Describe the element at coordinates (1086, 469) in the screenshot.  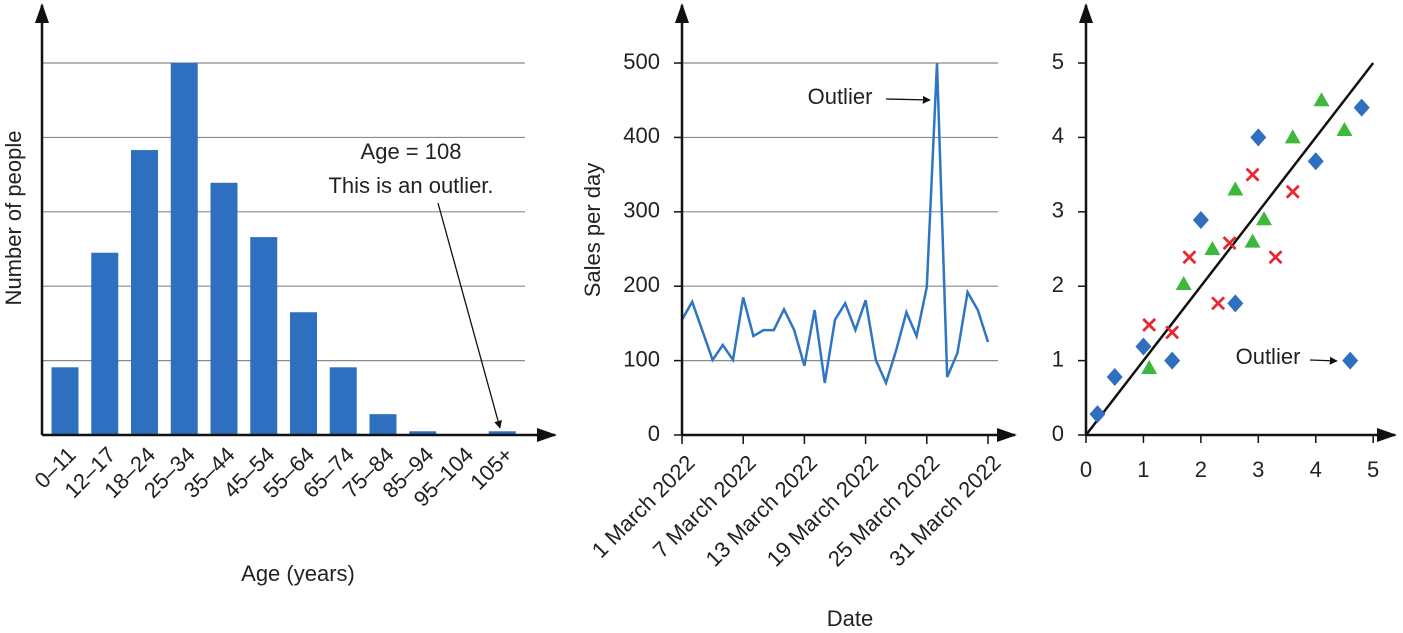
I see `x-tick-label: 0` at that location.